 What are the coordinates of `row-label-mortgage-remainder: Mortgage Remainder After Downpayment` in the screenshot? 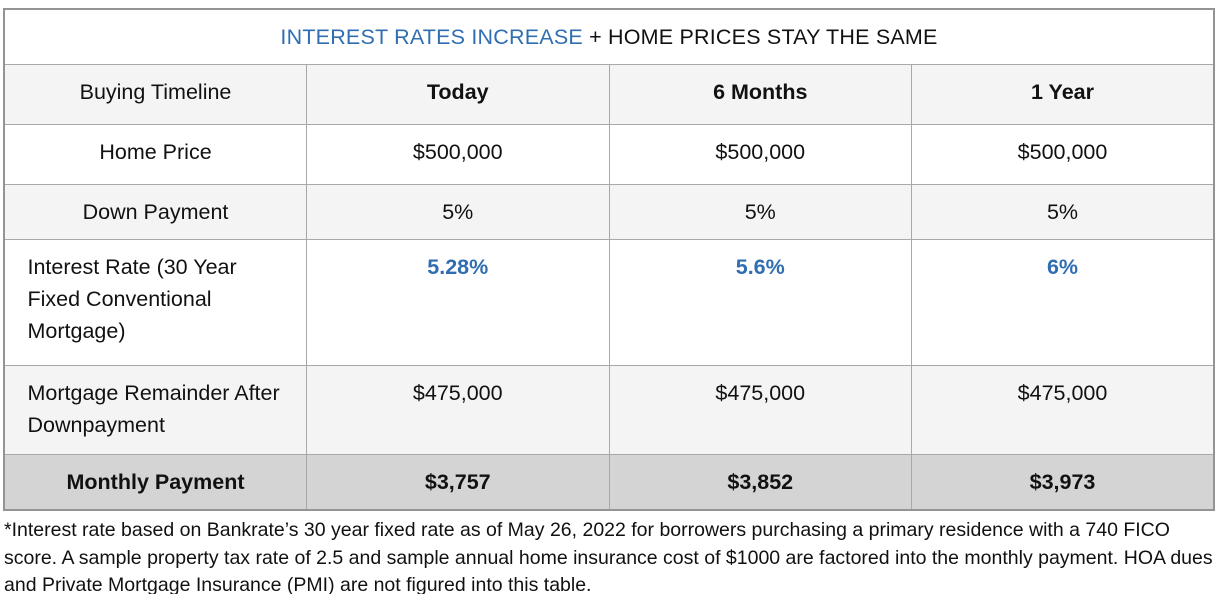 It's located at (155, 410).